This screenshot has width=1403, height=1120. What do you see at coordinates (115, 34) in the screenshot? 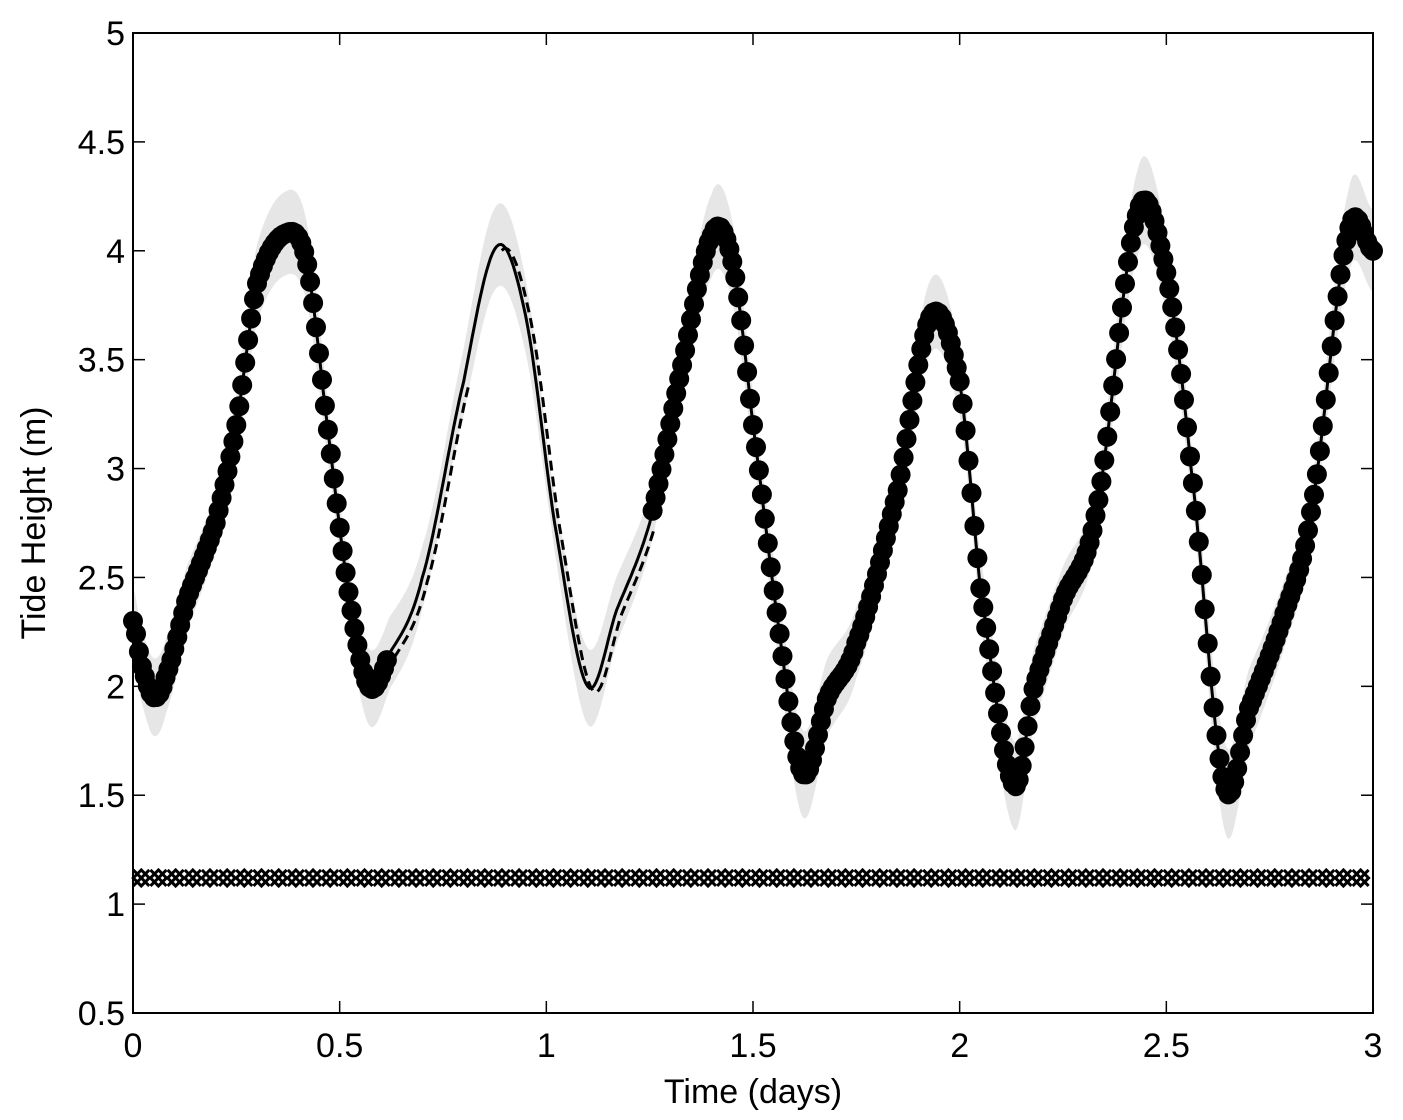
I see `y-tick-label: 5` at bounding box center [115, 34].